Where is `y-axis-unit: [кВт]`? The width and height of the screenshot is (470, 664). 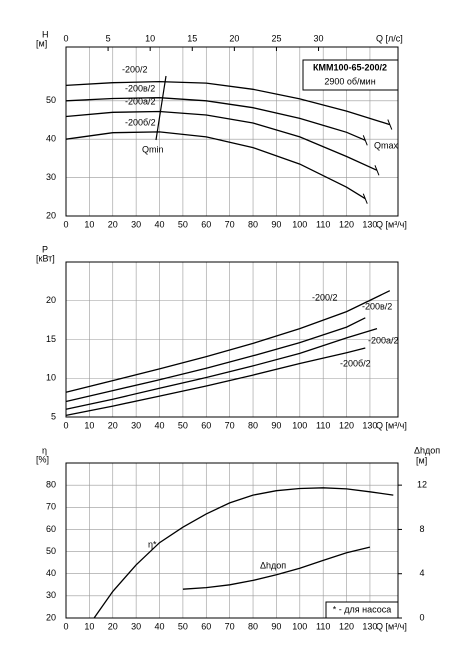
y-axis-unit: [кВт] is located at coordinates (45, 258).